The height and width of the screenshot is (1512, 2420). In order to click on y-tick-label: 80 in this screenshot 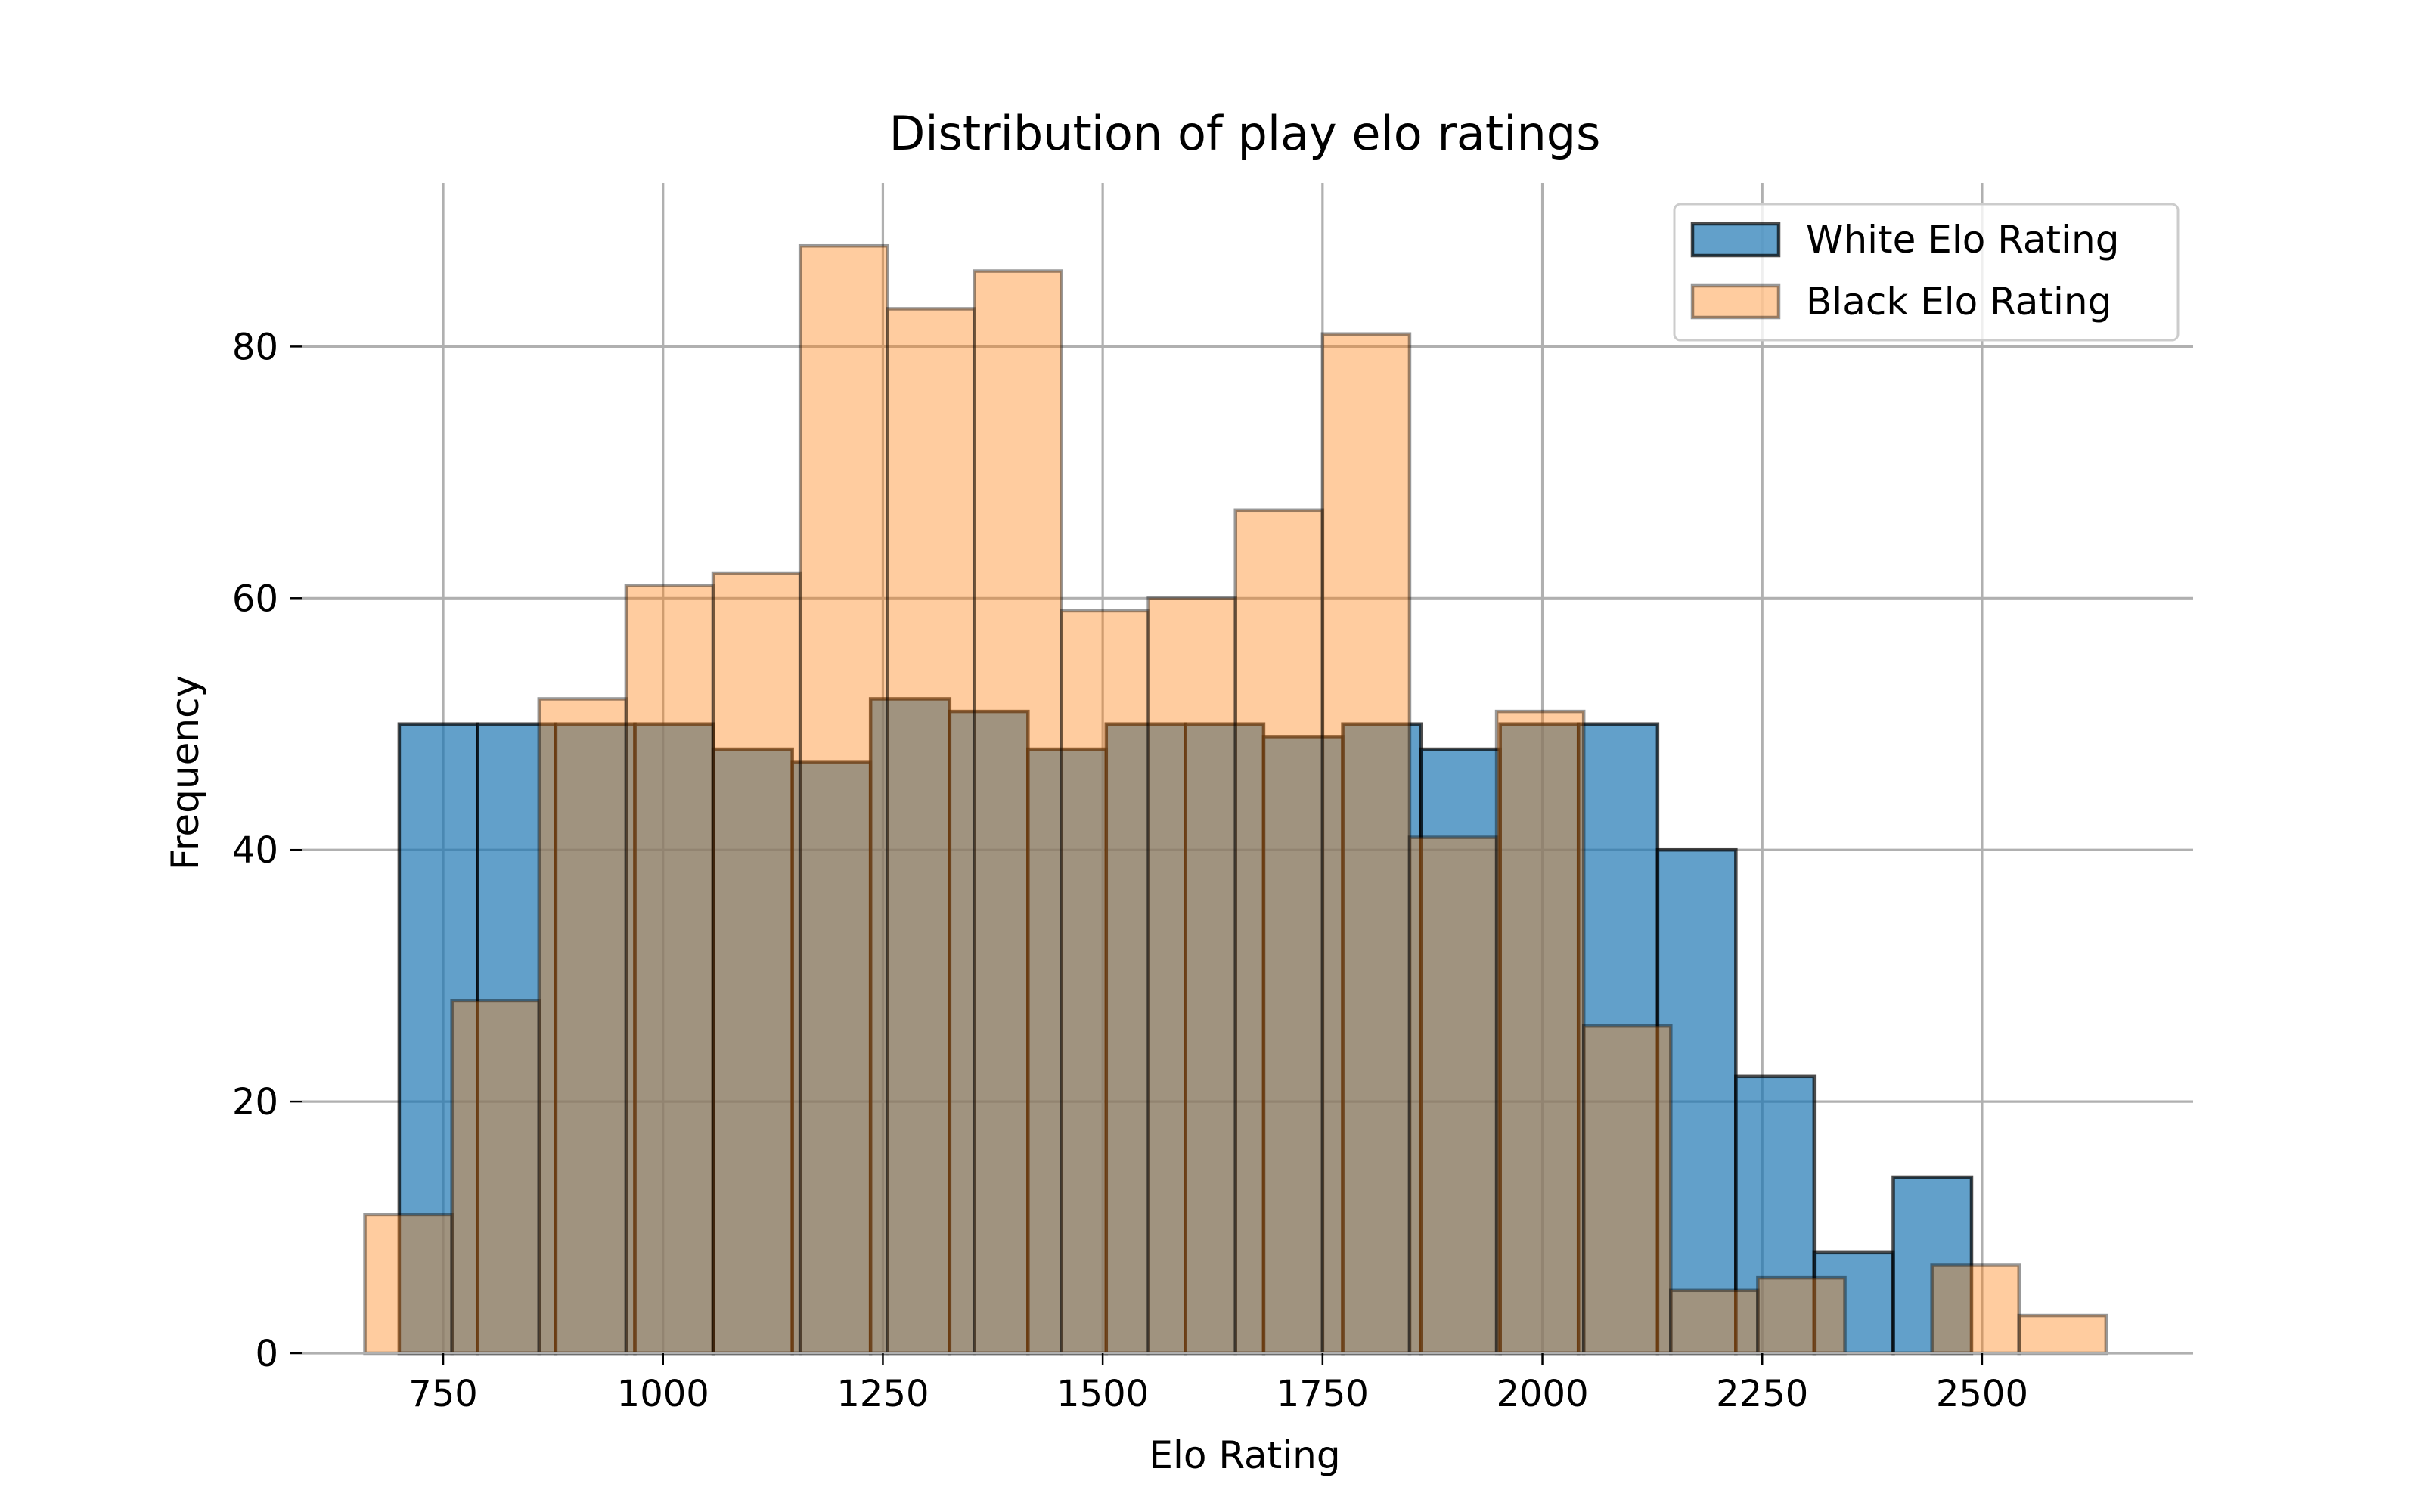, I will do `click(255, 347)`.